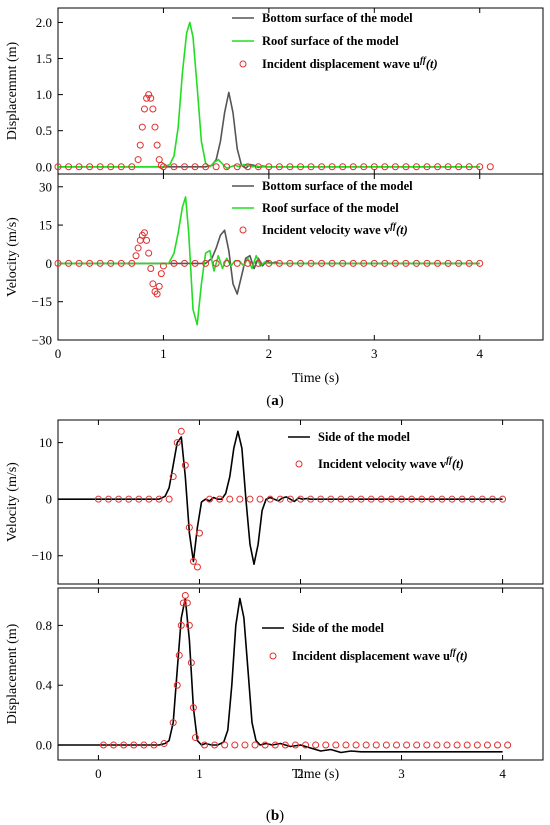 The height and width of the screenshot is (825, 550). Describe the element at coordinates (12, 673) in the screenshot. I see `panel-b-bottom-ylabel: Displacement (m)` at that location.